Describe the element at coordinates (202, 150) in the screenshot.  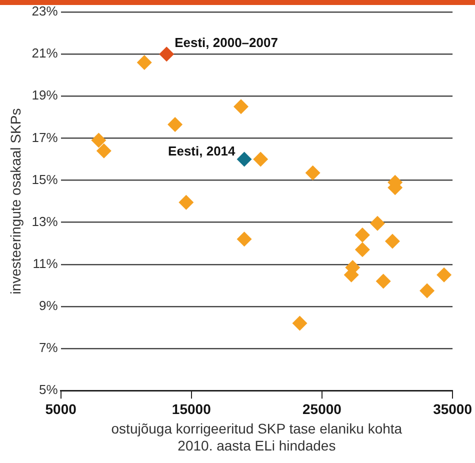
I see `series-label: Eesti, 2014` at that location.